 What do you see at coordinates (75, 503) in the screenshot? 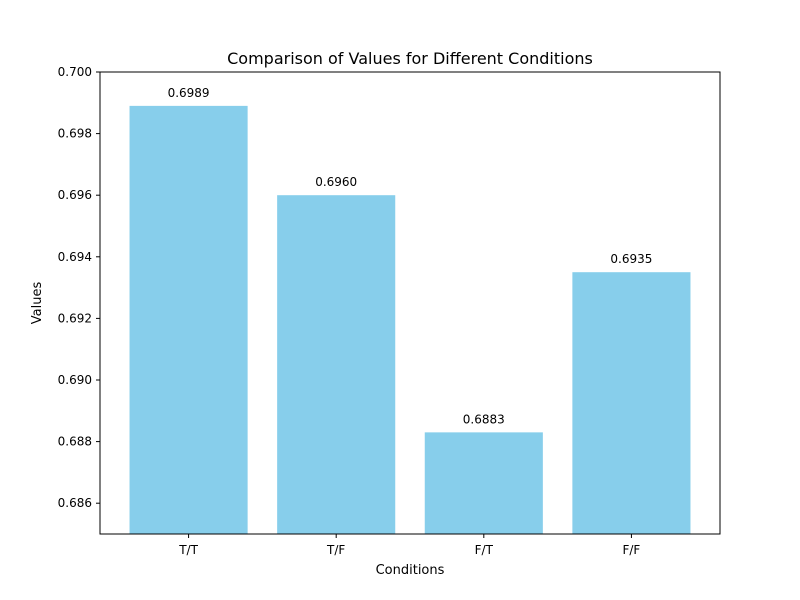
I see `y-tick-label: 0.686` at bounding box center [75, 503].